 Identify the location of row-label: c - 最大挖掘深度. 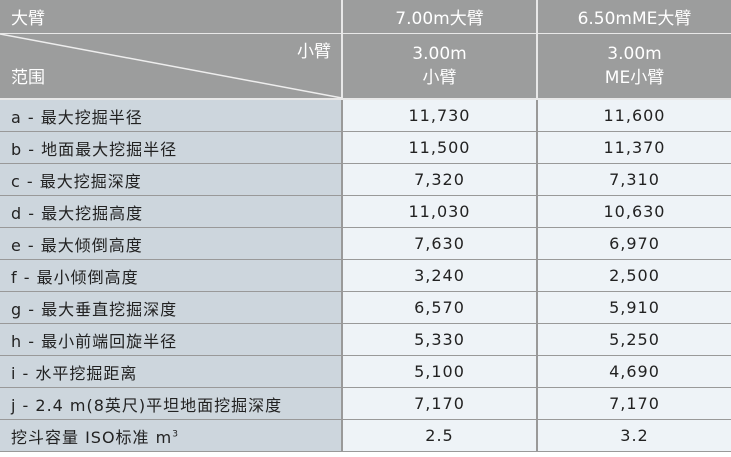
(171, 179).